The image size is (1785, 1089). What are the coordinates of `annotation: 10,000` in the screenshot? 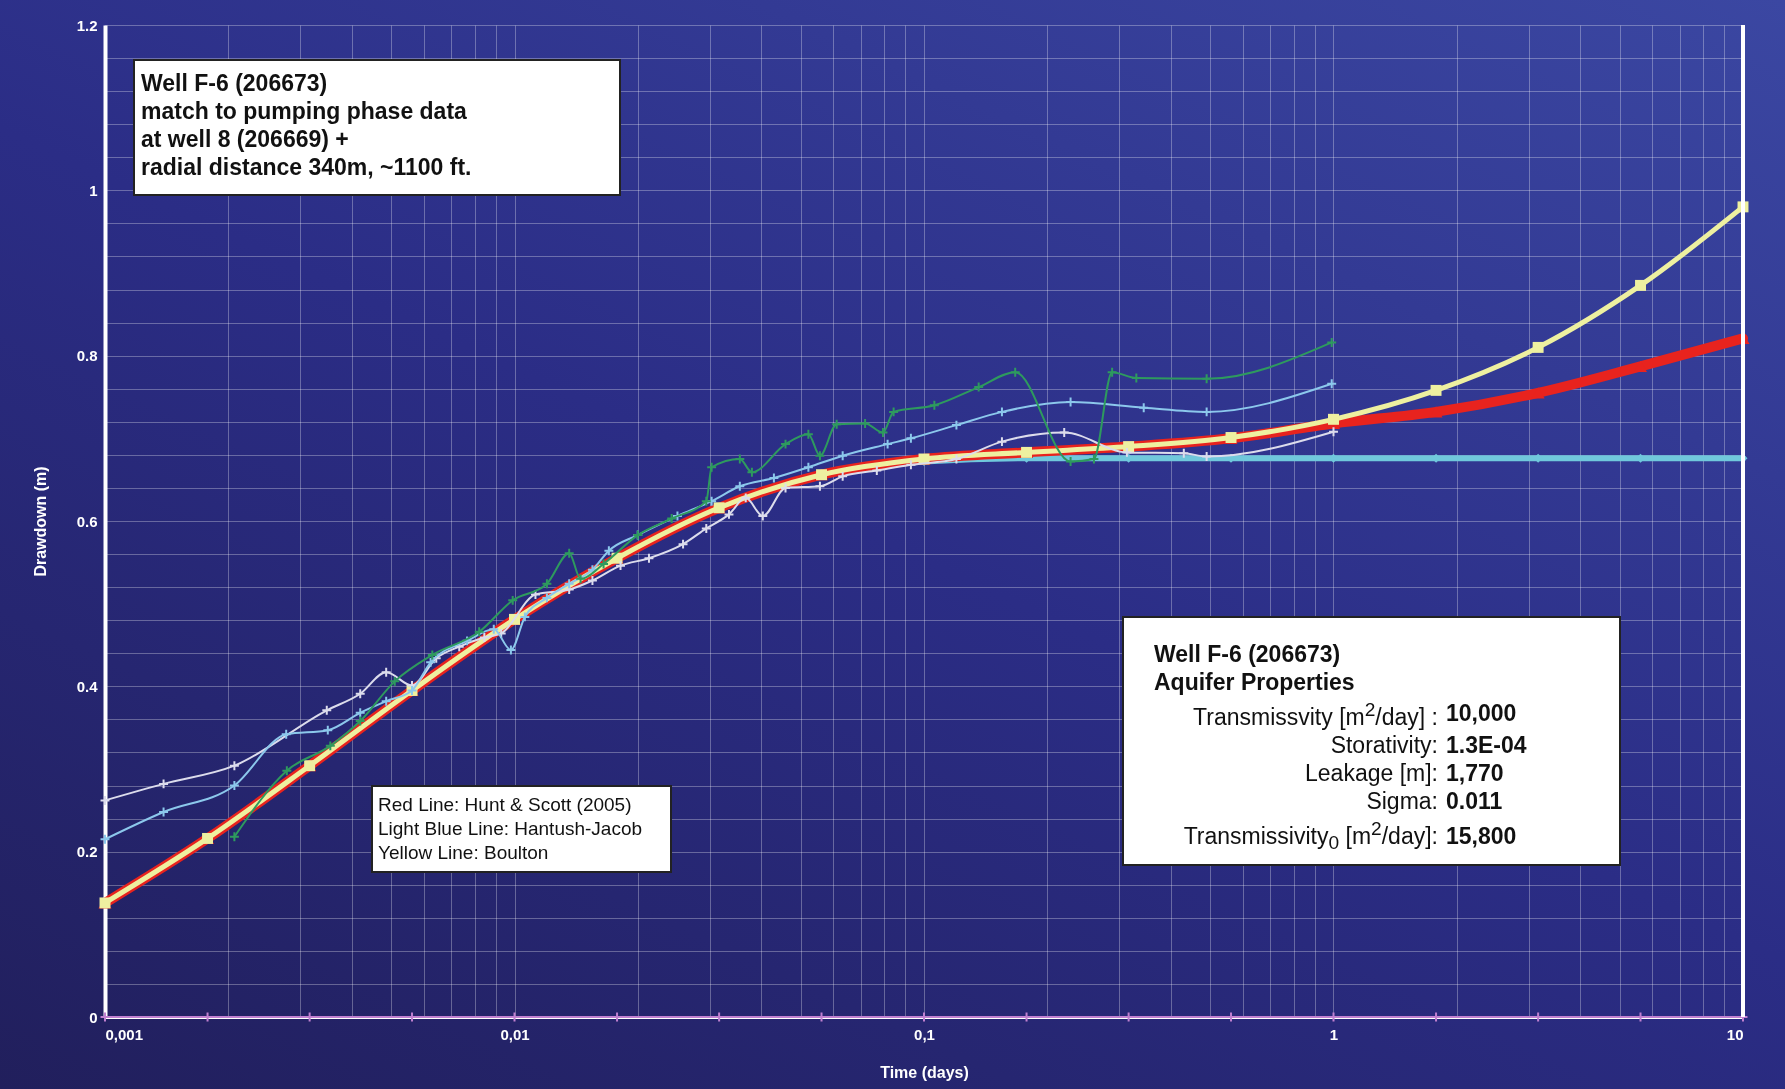 It's located at (1481, 714).